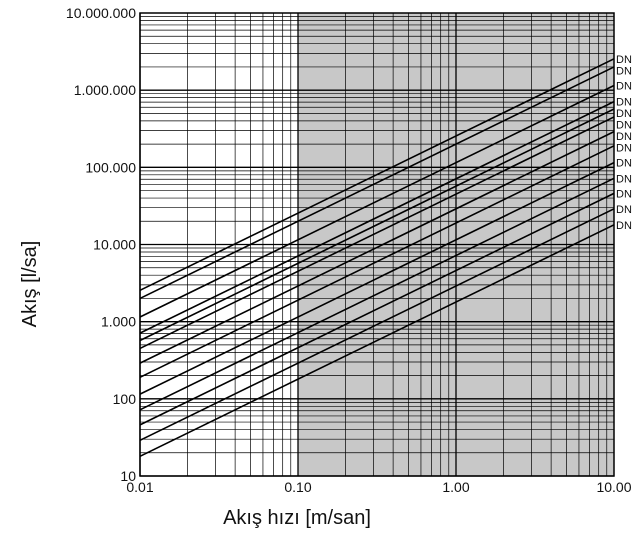 Image resolution: width=640 pixels, height=536 pixels. What do you see at coordinates (118, 322) in the screenshot?
I see `y-tick-label: 1.000` at bounding box center [118, 322].